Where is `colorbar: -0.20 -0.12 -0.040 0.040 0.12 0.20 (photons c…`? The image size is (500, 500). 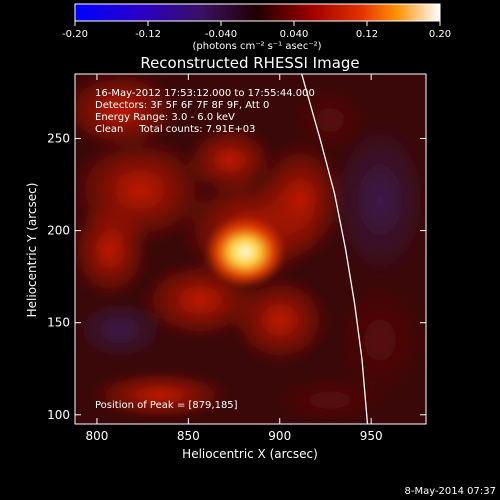
colorbar: -0.20 -0.12 -0.040 0.040 0.12 0.20 (photons c… is located at coordinates (256, 27).